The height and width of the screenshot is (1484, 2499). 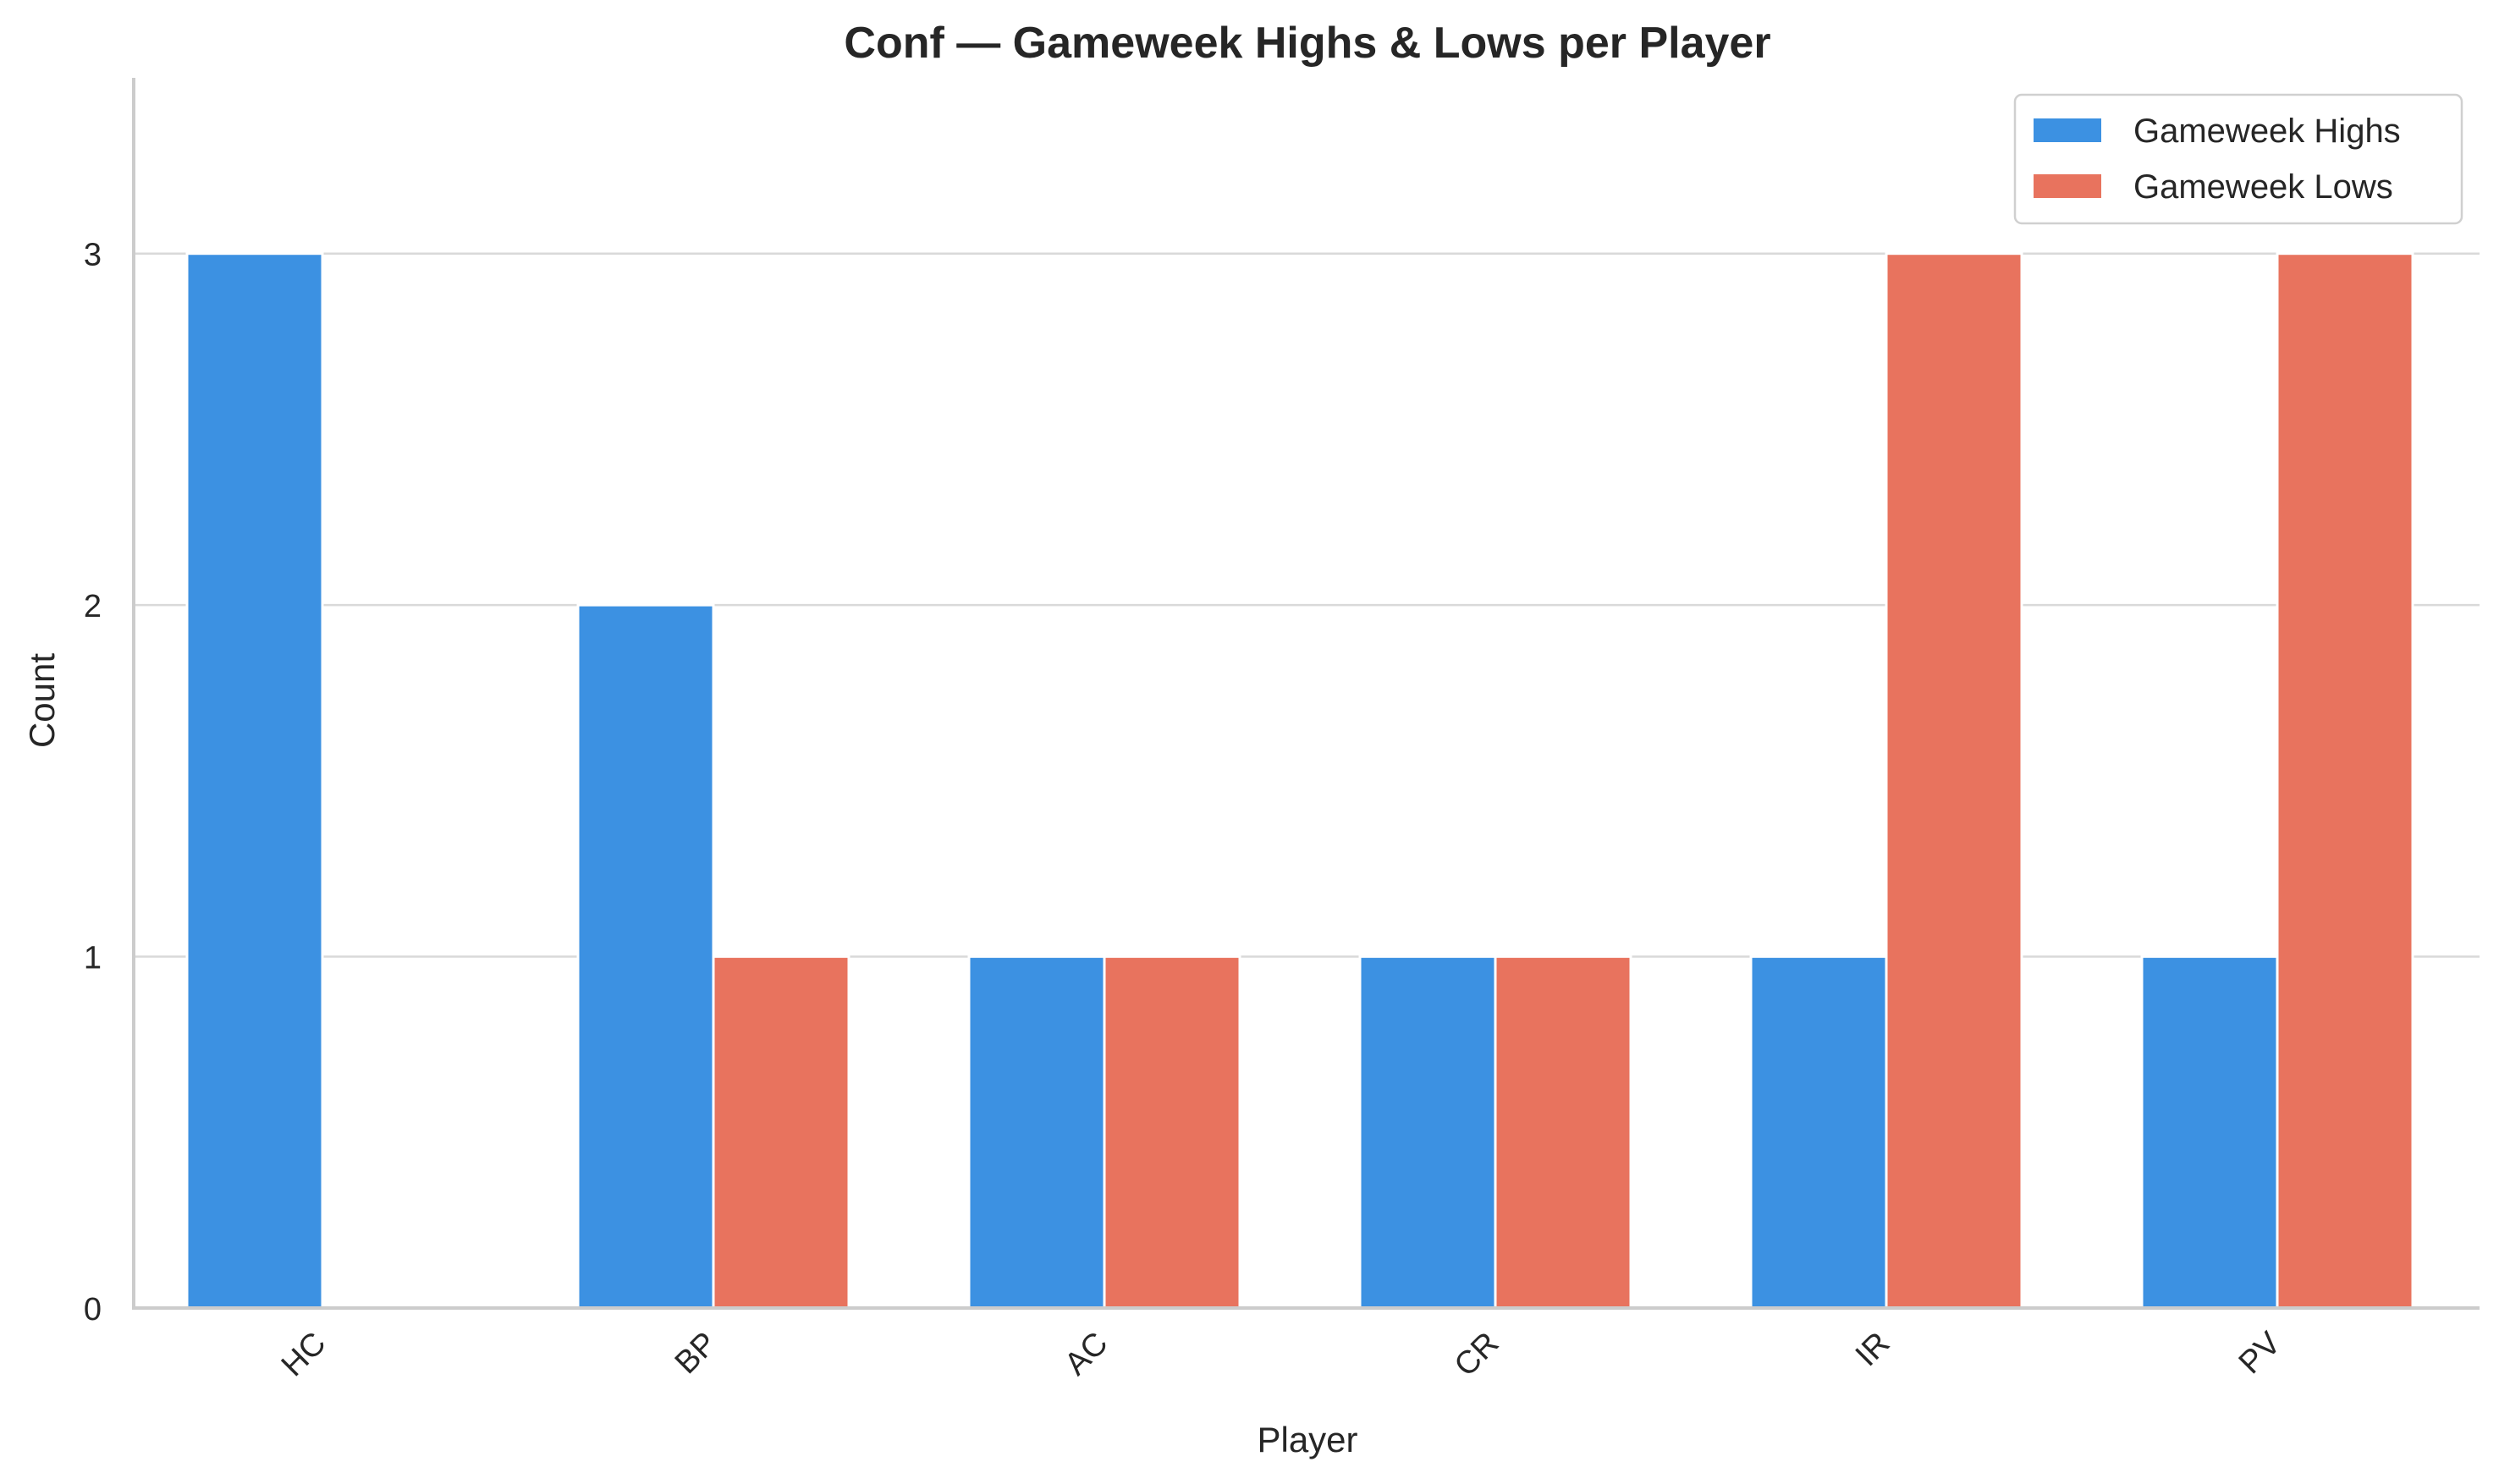 What do you see at coordinates (2067, 130) in the screenshot?
I see `legend-swatch-highs` at bounding box center [2067, 130].